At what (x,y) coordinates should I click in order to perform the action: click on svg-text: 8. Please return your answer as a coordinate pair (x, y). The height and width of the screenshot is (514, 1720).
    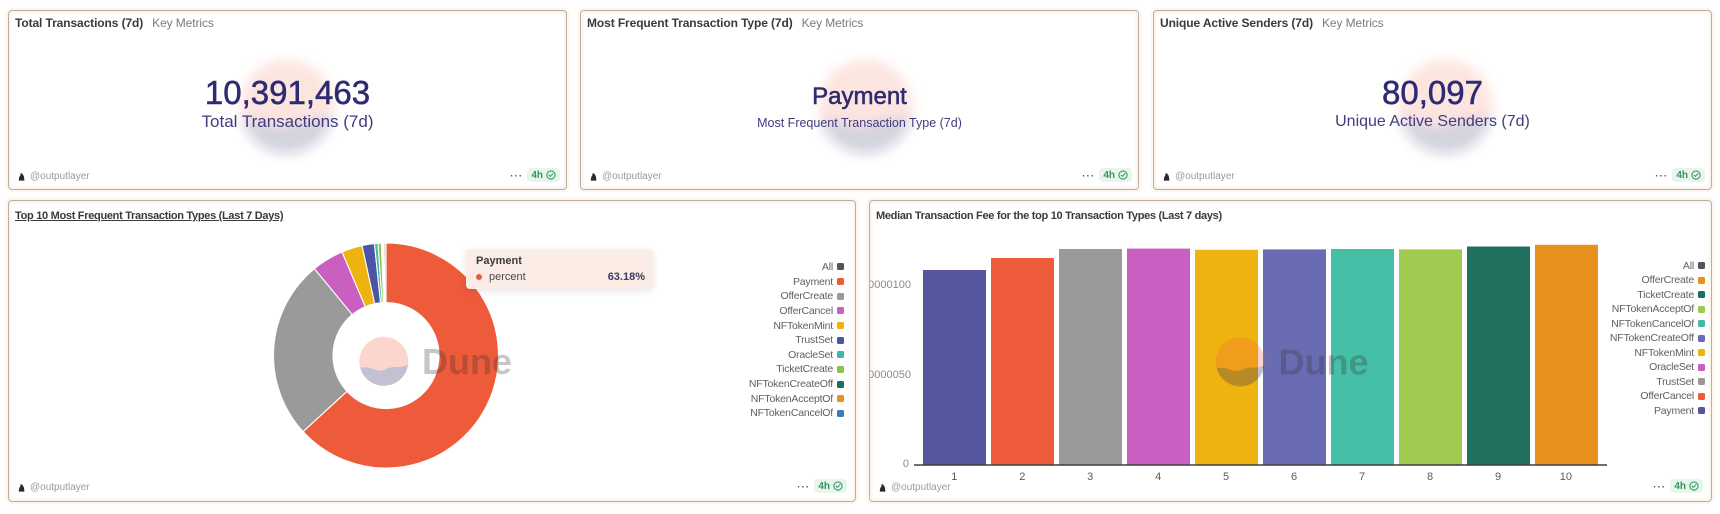
    Looking at the image, I should click on (1430, 477).